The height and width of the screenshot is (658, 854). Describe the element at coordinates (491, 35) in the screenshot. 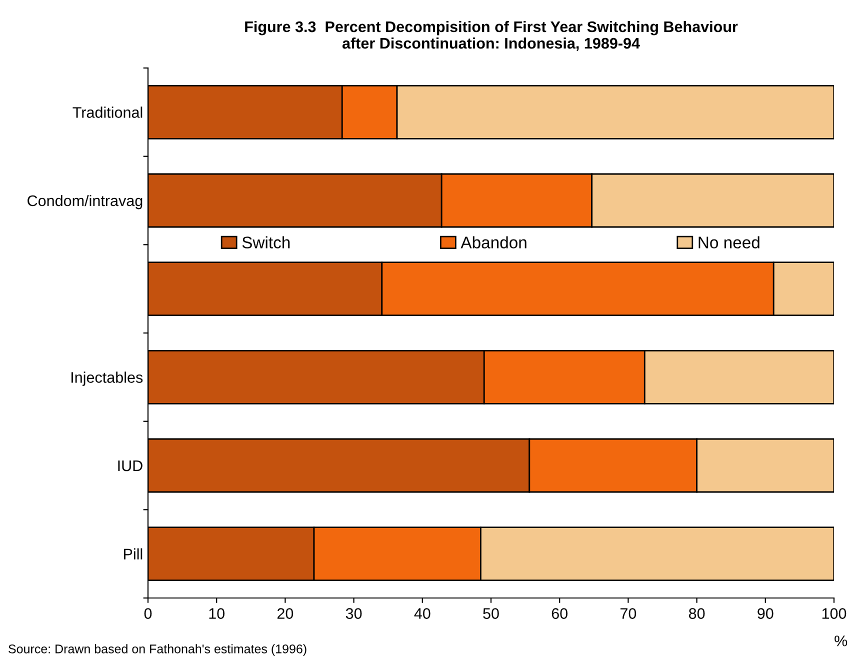

I see `chart-title: Figure 3.3 Percent Decompisition of First Year Switching Behaviour after Discontinuation: Indonesia, 1989-94` at that location.